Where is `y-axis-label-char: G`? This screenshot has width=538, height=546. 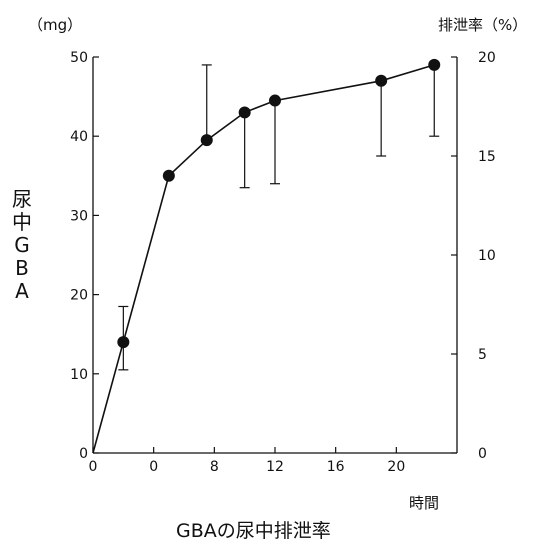 y-axis-label-char: G is located at coordinates (22, 245).